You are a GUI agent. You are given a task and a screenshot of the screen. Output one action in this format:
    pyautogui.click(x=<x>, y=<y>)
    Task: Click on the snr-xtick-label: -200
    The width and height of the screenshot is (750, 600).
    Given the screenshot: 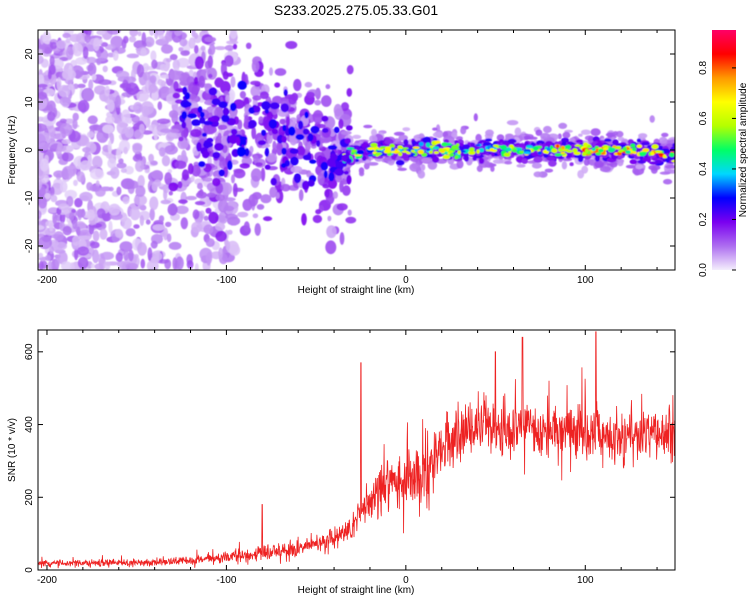 What is the action you would take?
    pyautogui.click(x=47, y=580)
    